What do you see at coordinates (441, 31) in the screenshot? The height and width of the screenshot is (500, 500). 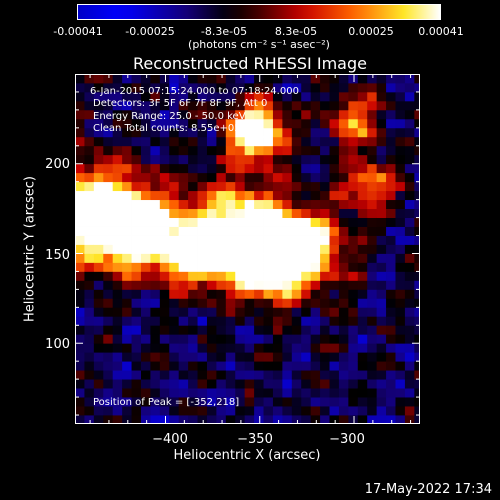 I see `colorbar-tick: 0.00041` at bounding box center [441, 31].